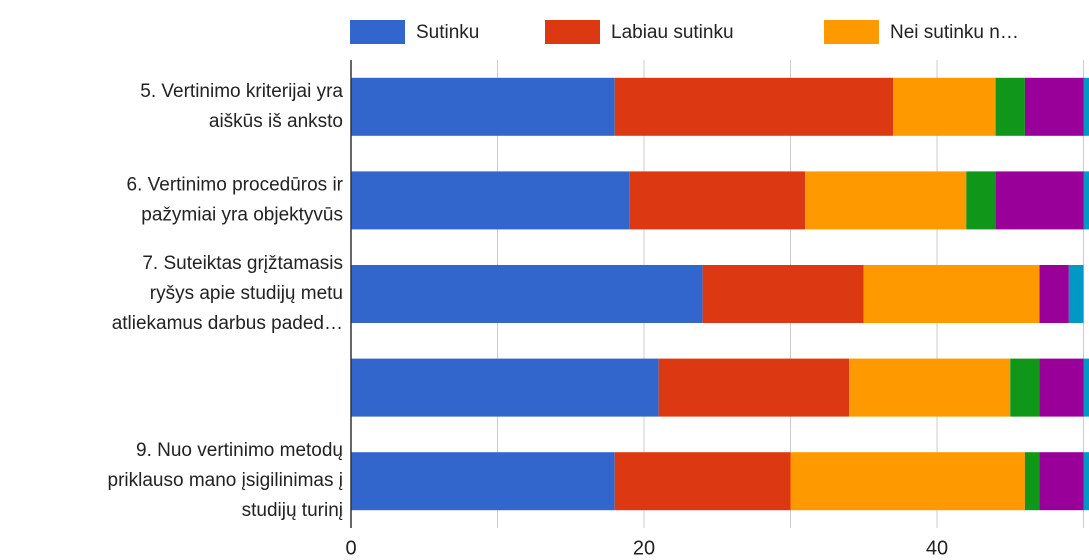 Image resolution: width=1089 pixels, height=560 pixels. Describe the element at coordinates (242, 263) in the screenshot. I see `category-label: 7. Suteiktas grįžtamasis` at that location.